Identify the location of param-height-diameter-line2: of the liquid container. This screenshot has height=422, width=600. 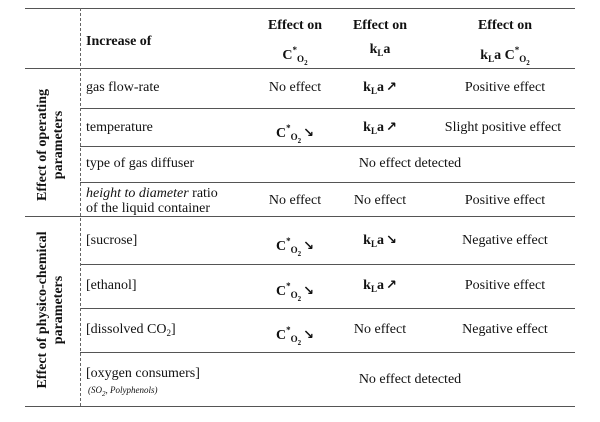
(148, 208).